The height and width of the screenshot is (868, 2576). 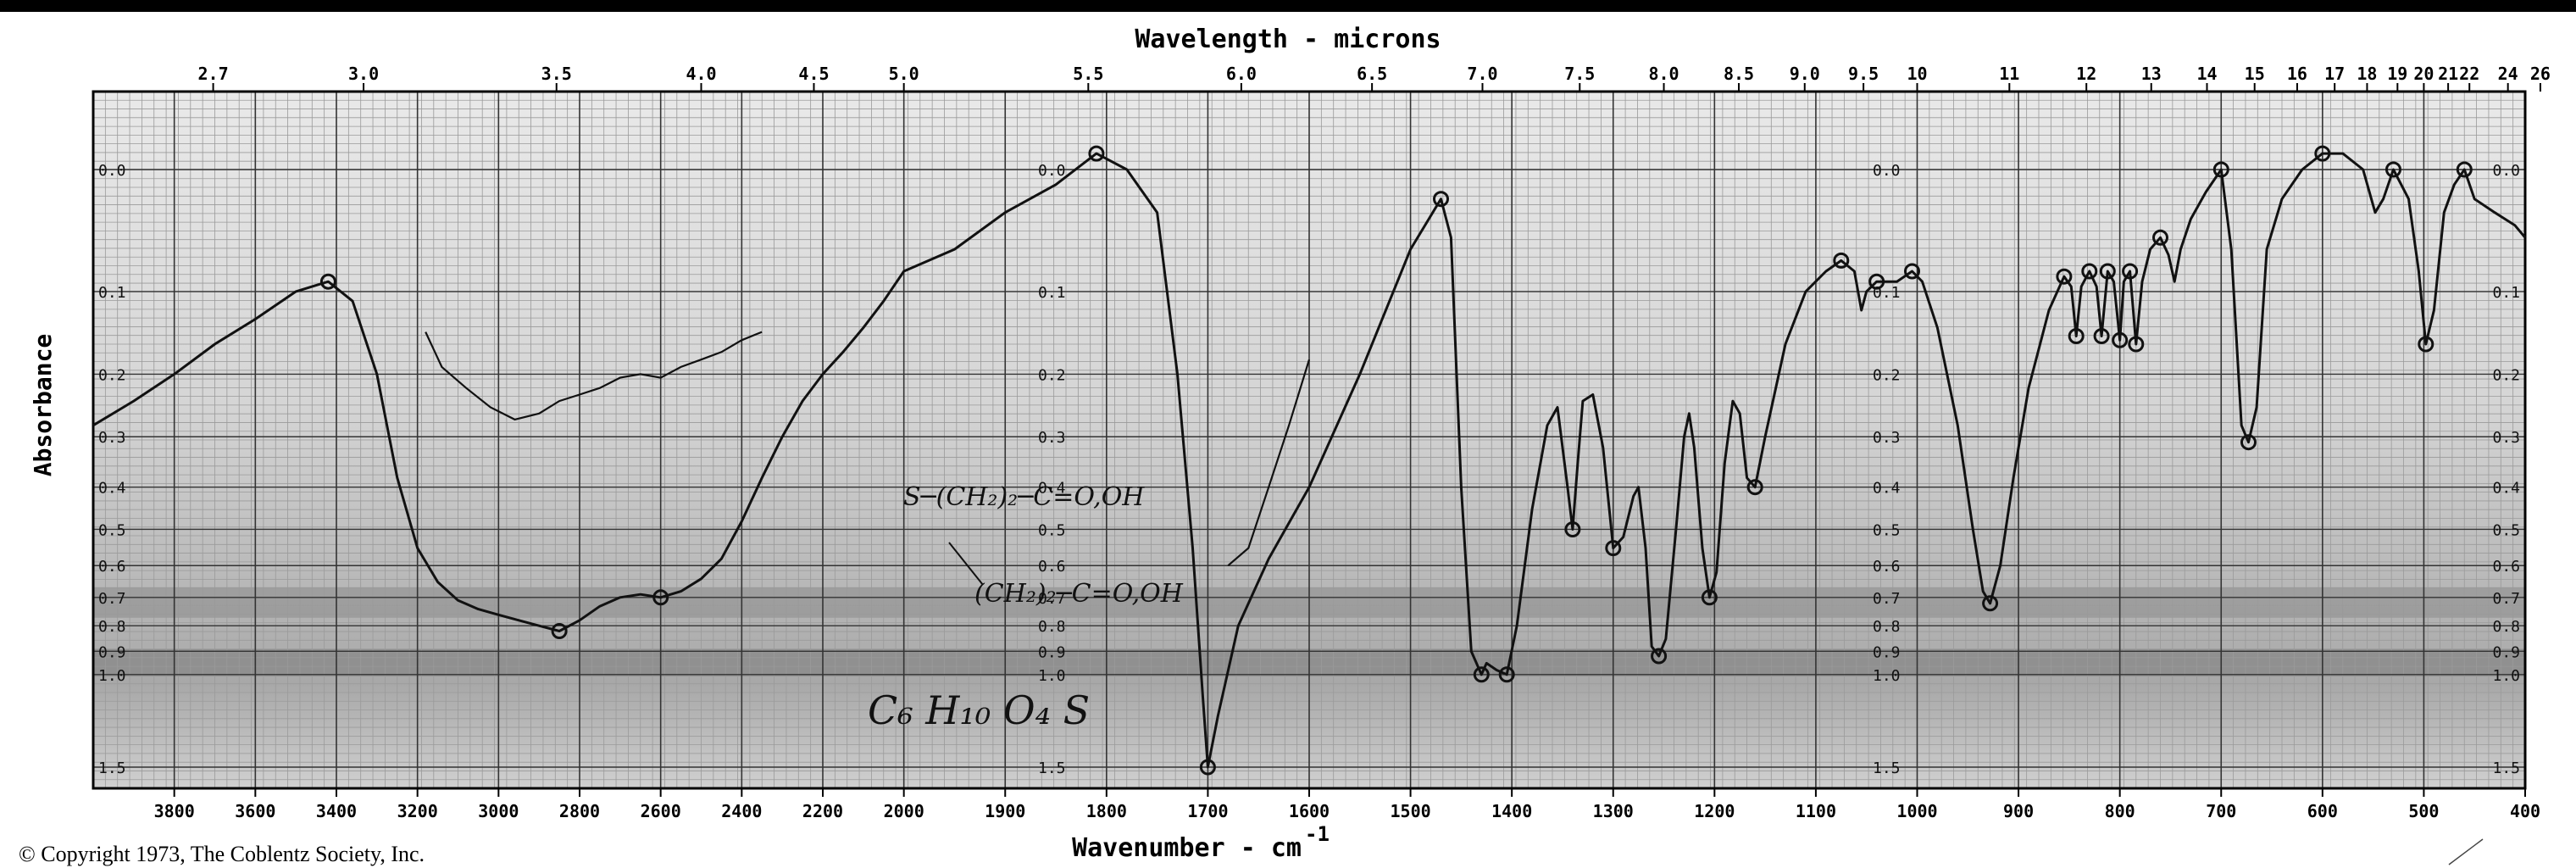 What do you see at coordinates (822, 811) in the screenshot?
I see `wavenumber-tick-label: 2200` at bounding box center [822, 811].